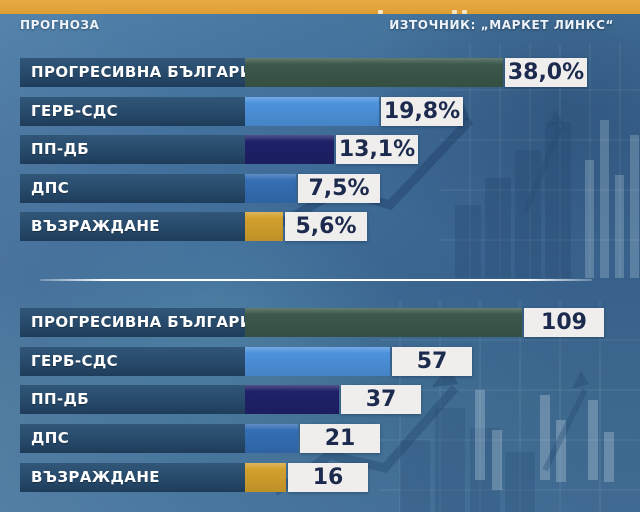 The height and width of the screenshot is (512, 640). Describe the element at coordinates (381, 399) in the screenshot. I see `value-box: 37` at that location.